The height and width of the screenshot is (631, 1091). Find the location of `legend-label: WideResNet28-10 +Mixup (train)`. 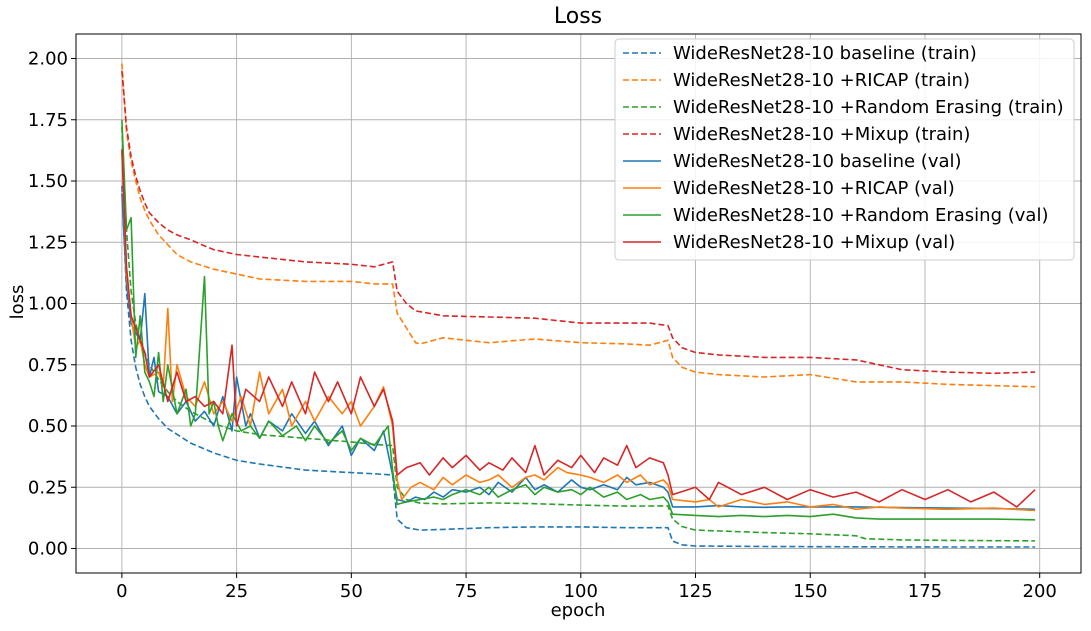

legend-label: WideResNet28-10 +Mixup (train) is located at coordinates (821, 134).